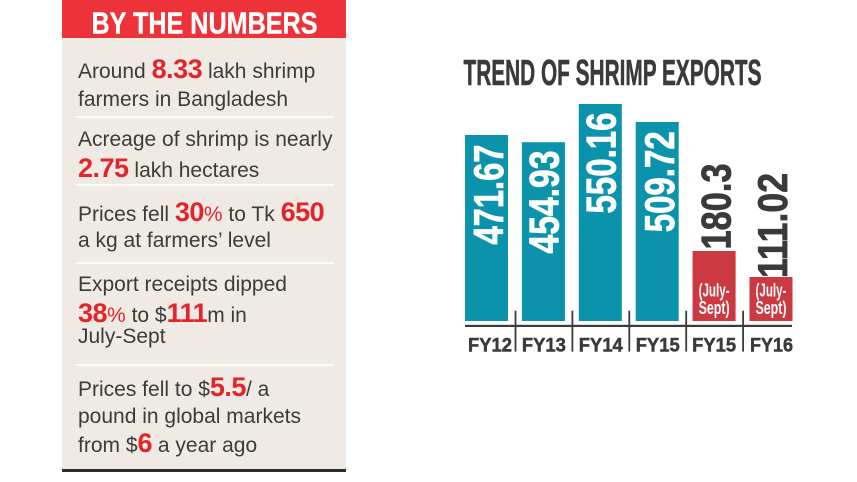 The height and width of the screenshot is (482, 857). Describe the element at coordinates (205, 24) in the screenshot. I see `svg-text: BY THE NUMBERS` at that location.